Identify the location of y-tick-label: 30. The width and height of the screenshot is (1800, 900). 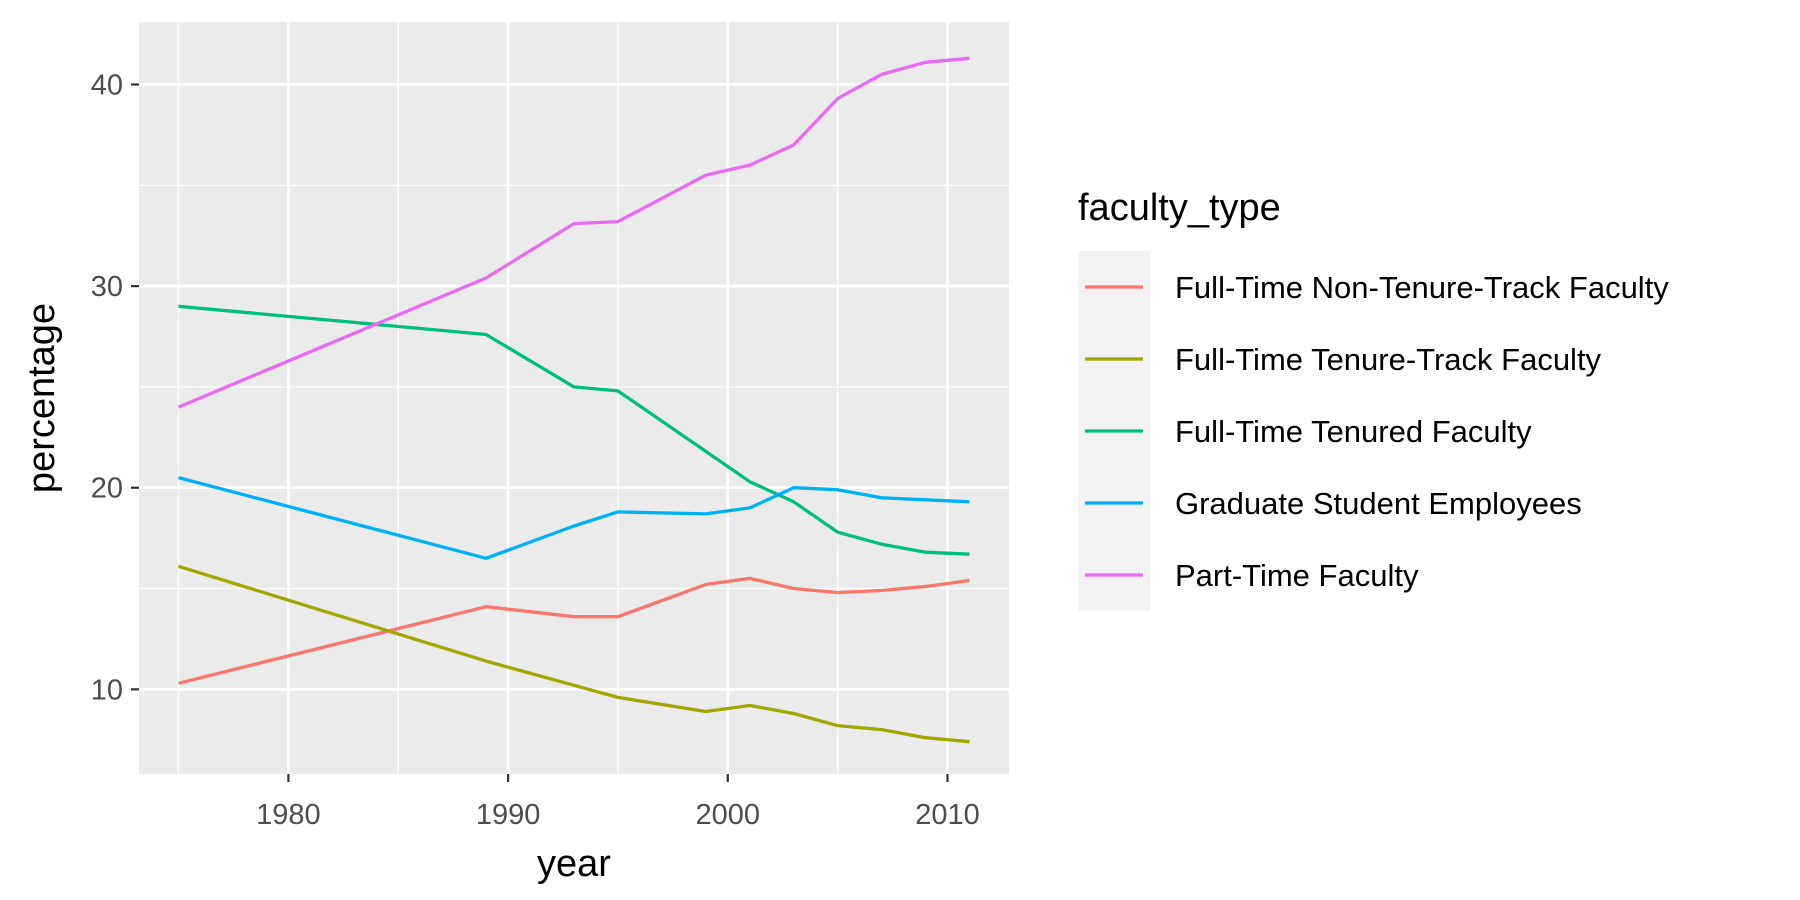
(107, 287).